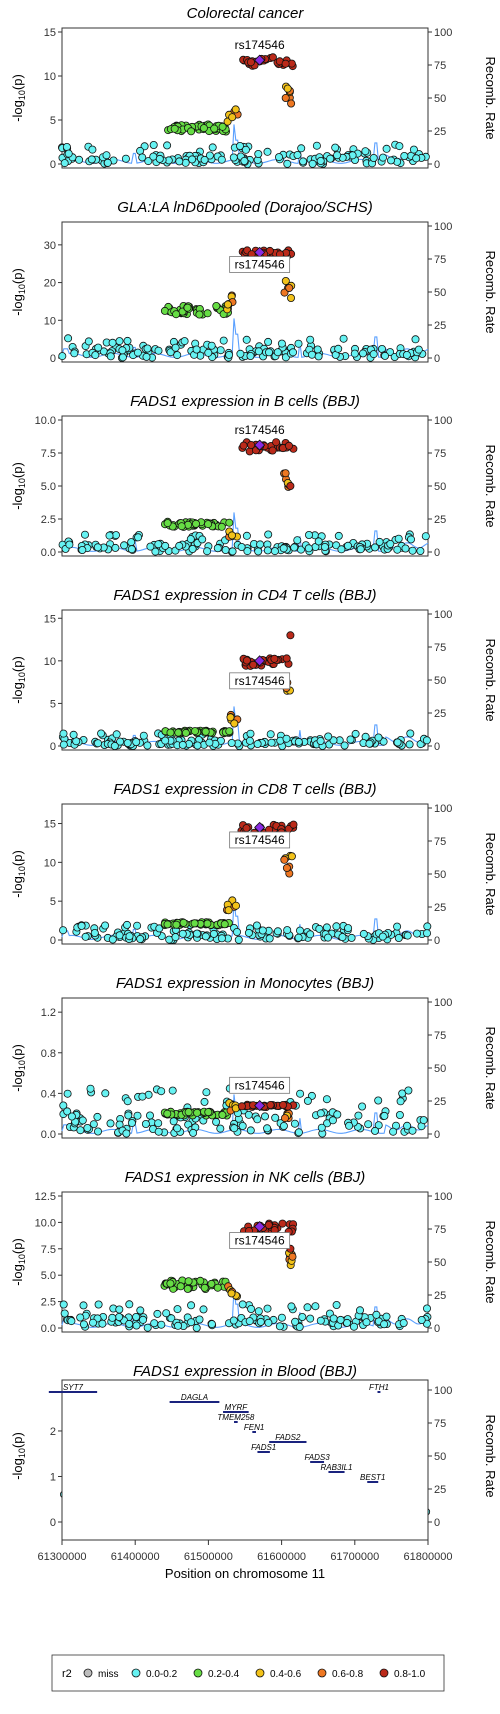 The image size is (500, 1714). What do you see at coordinates (440, 714) in the screenshot?
I see `y2-tick-label: 25` at bounding box center [440, 714].